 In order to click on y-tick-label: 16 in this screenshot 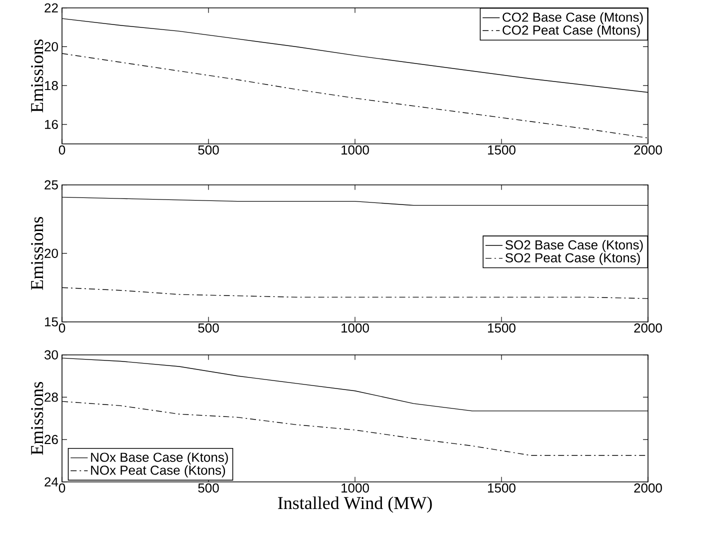, I will do `click(51, 125)`.